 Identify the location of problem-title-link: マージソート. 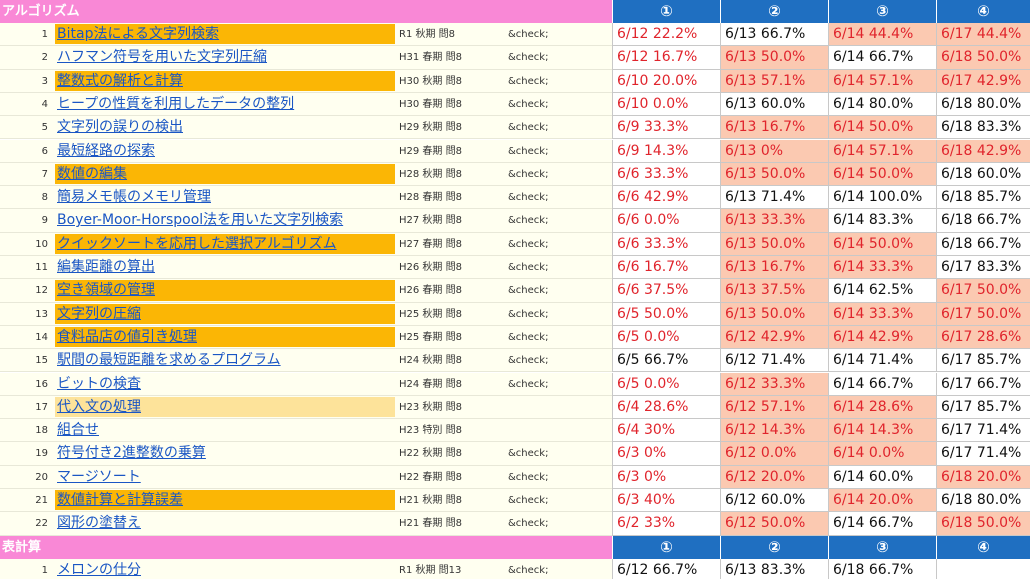
(99, 476).